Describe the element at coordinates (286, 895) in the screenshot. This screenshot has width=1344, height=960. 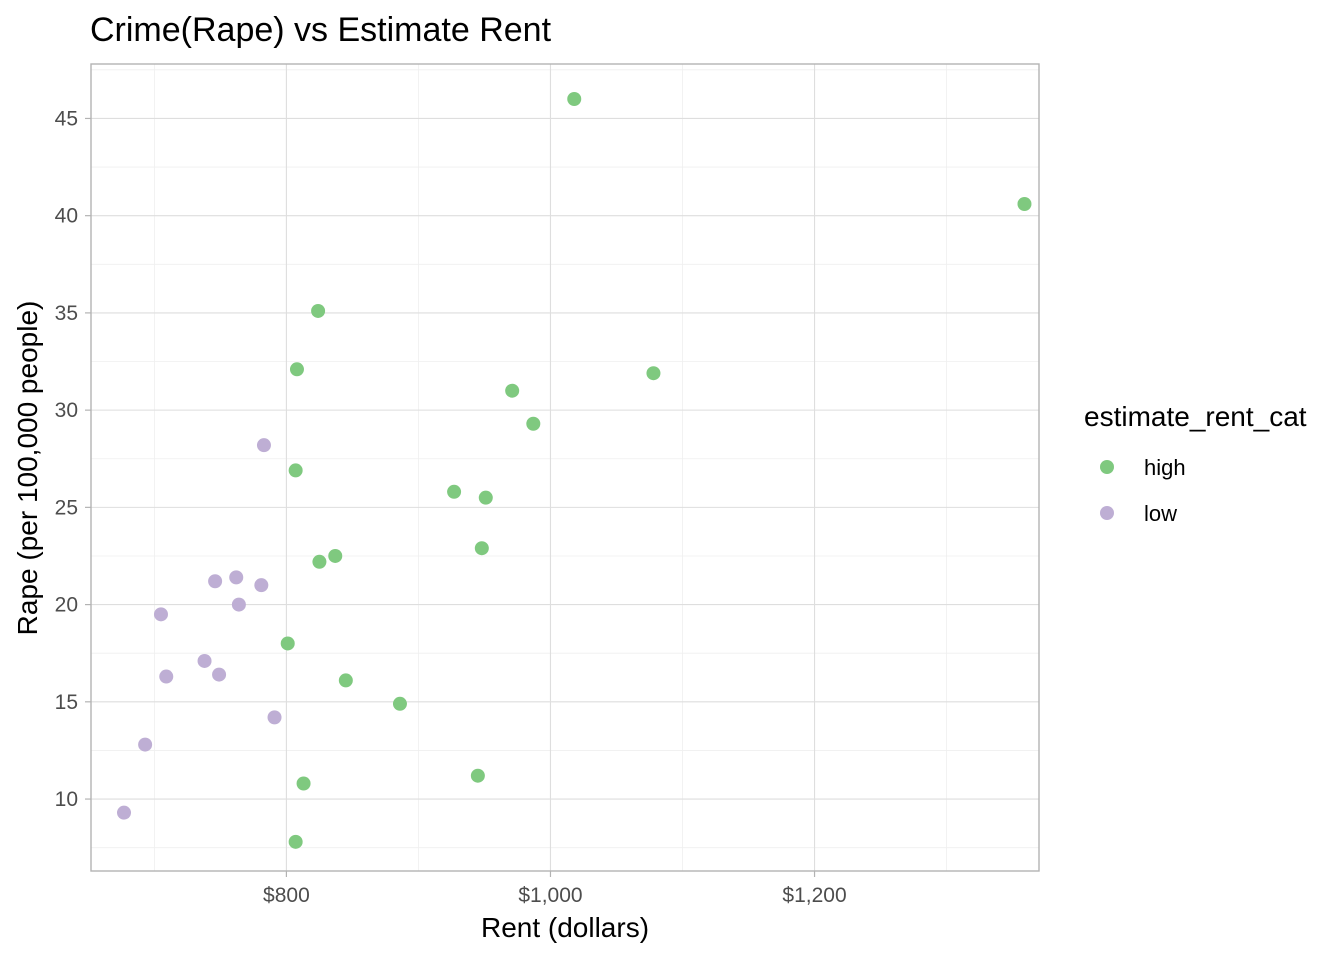
I see `x-tick-label: $800` at that location.